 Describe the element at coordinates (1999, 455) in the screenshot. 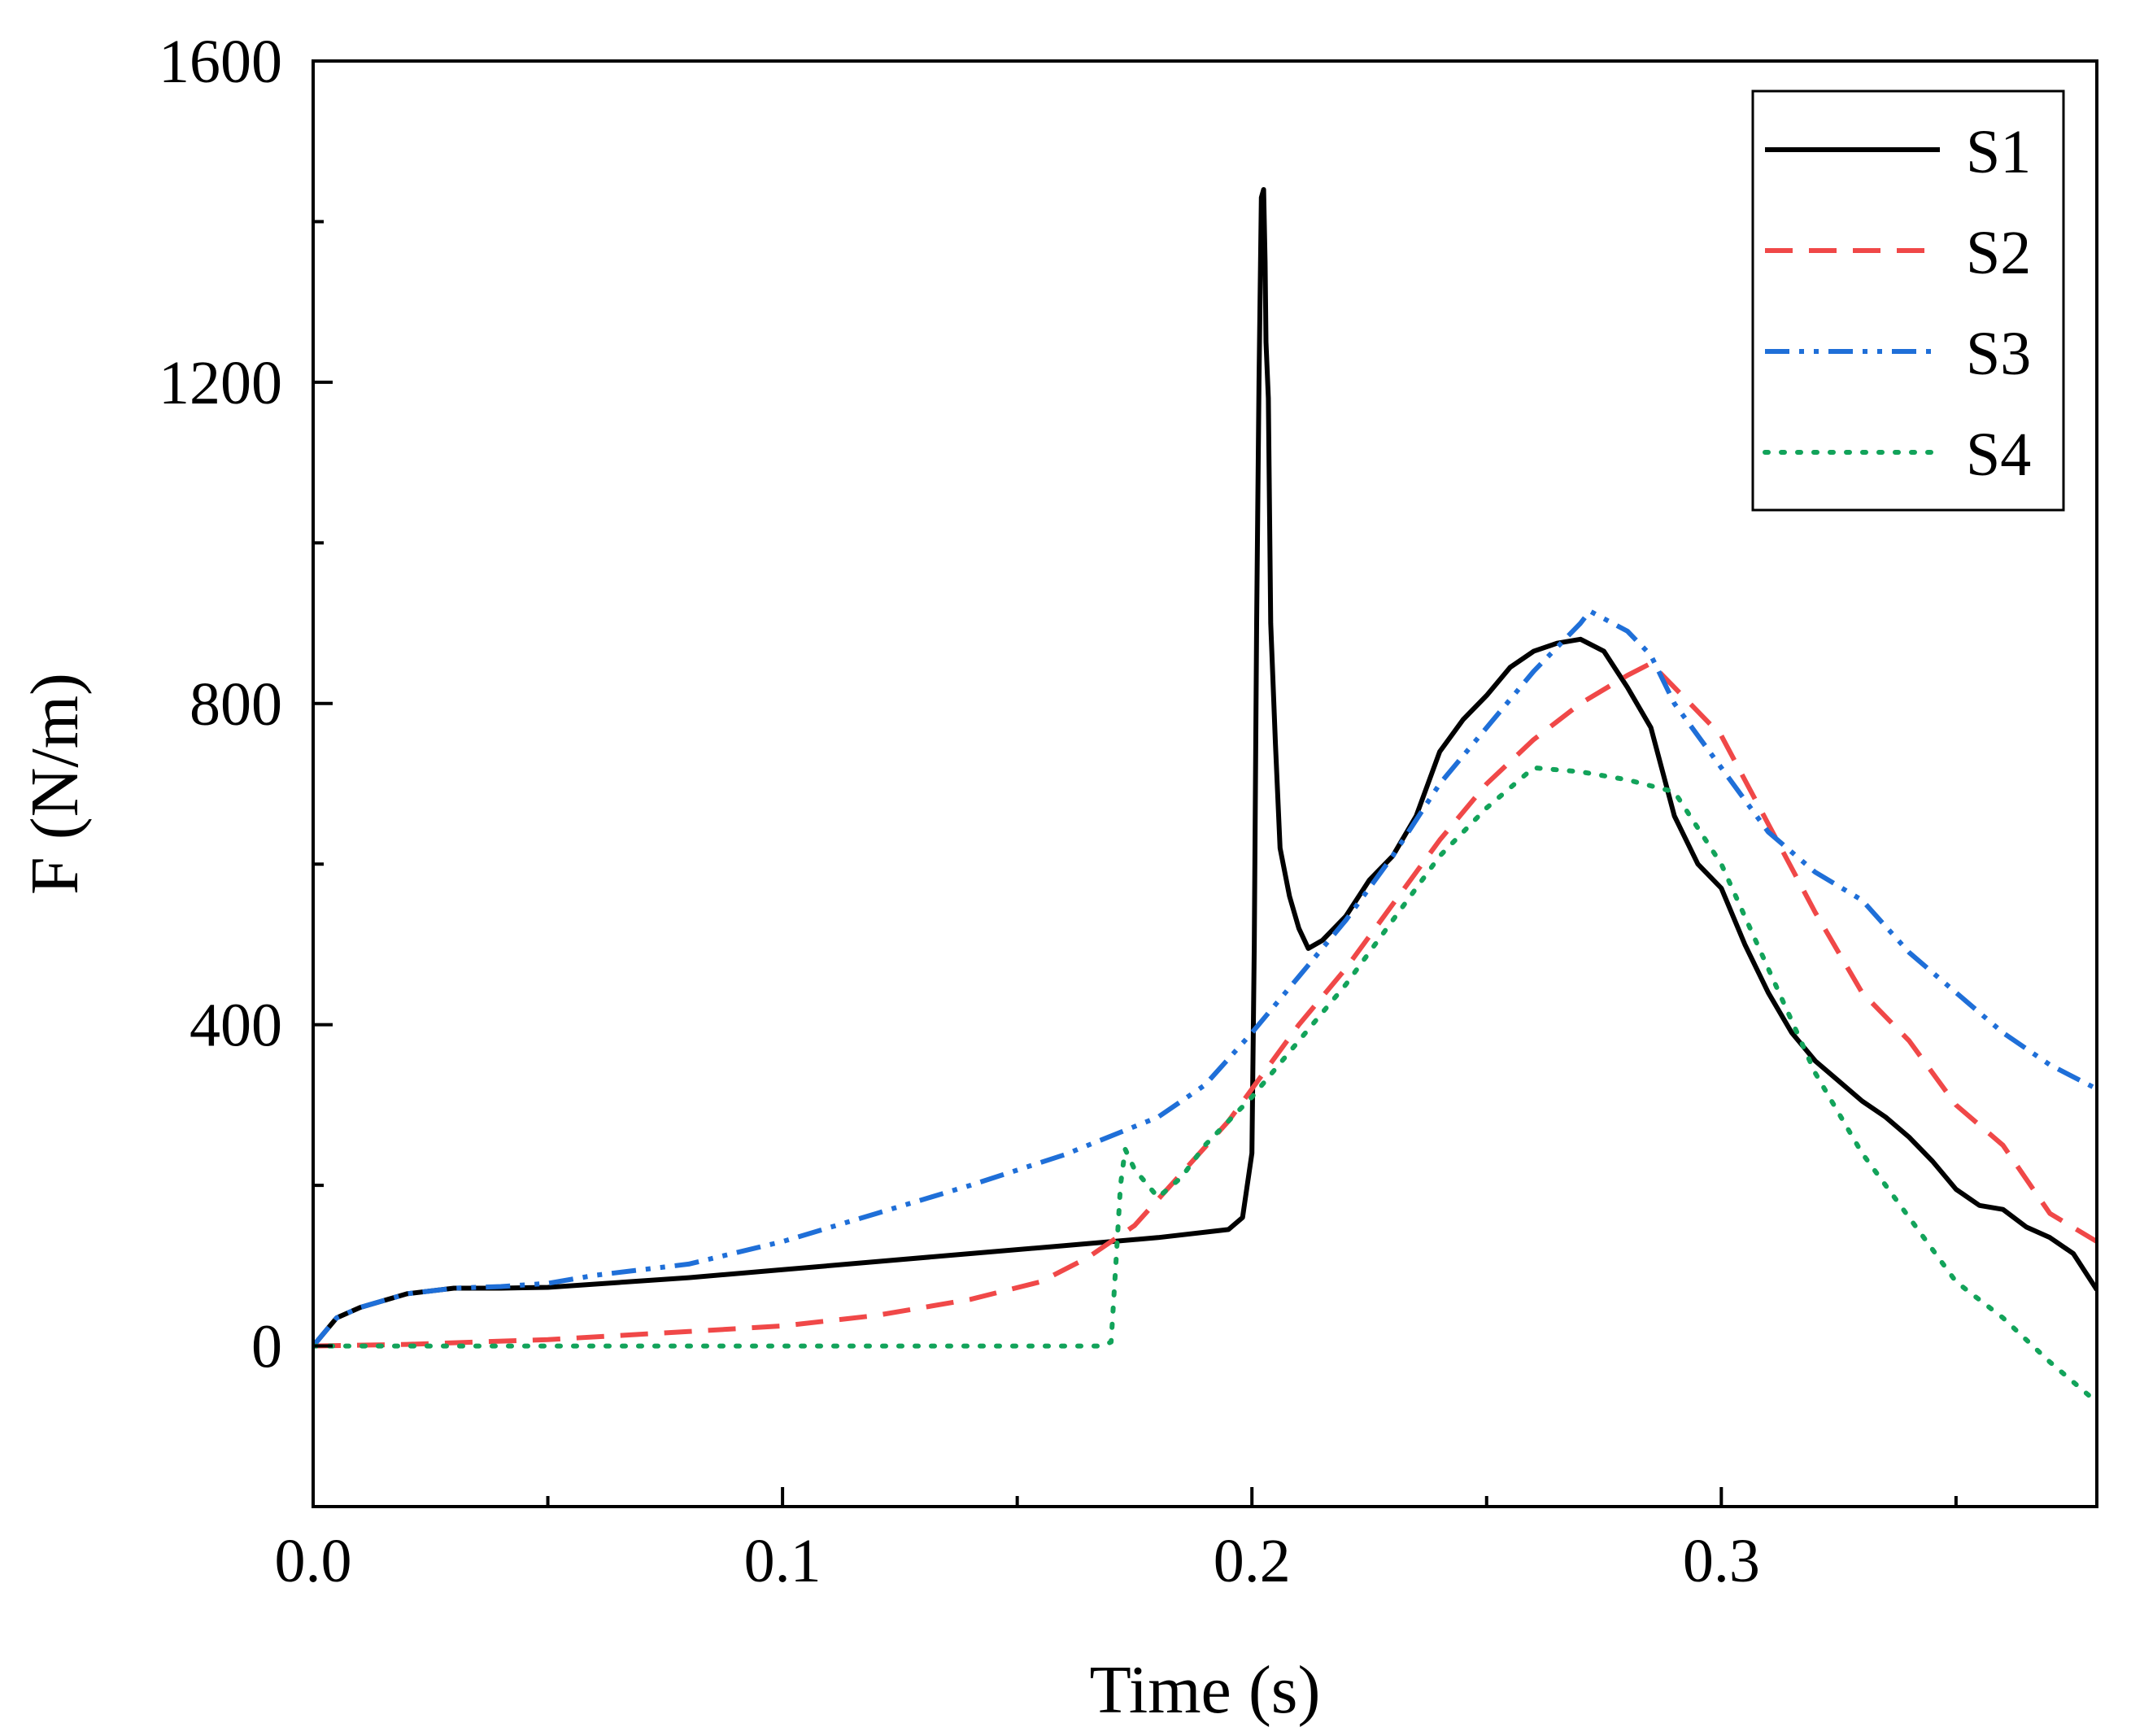

I see `legend-label-s4: S4` at that location.